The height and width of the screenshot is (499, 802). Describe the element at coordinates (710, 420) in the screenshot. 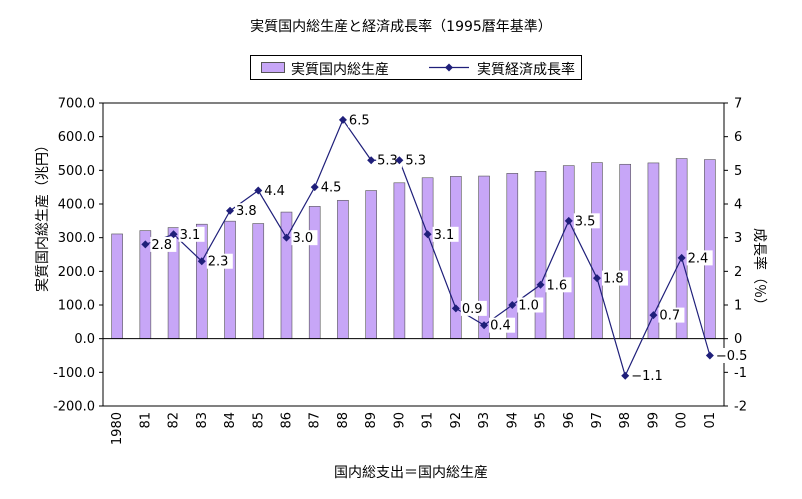

I see `x-tick-label: 01` at that location.